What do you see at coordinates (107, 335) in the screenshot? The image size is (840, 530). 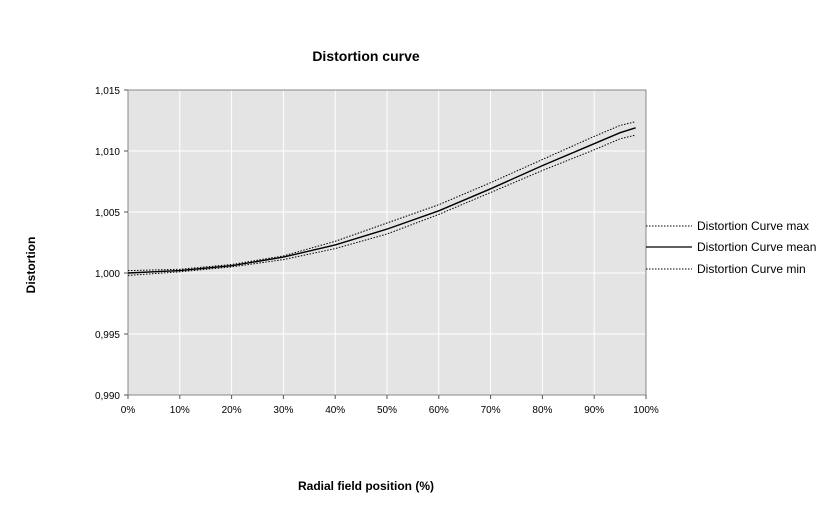 I see `y-tick-label: 0,995` at bounding box center [107, 335].